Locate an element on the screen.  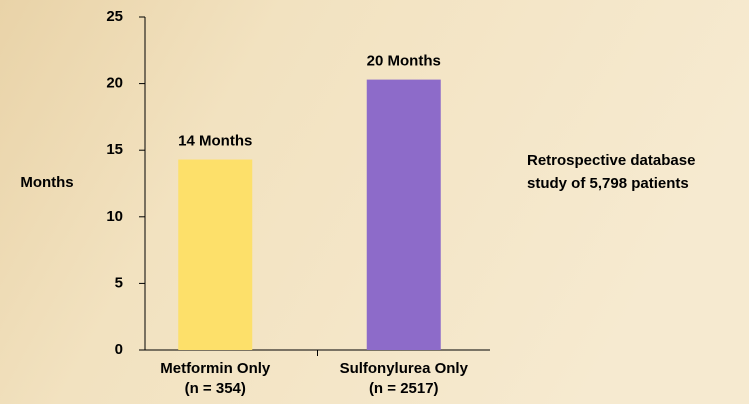
y-tick-label: 25 is located at coordinates (114, 16).